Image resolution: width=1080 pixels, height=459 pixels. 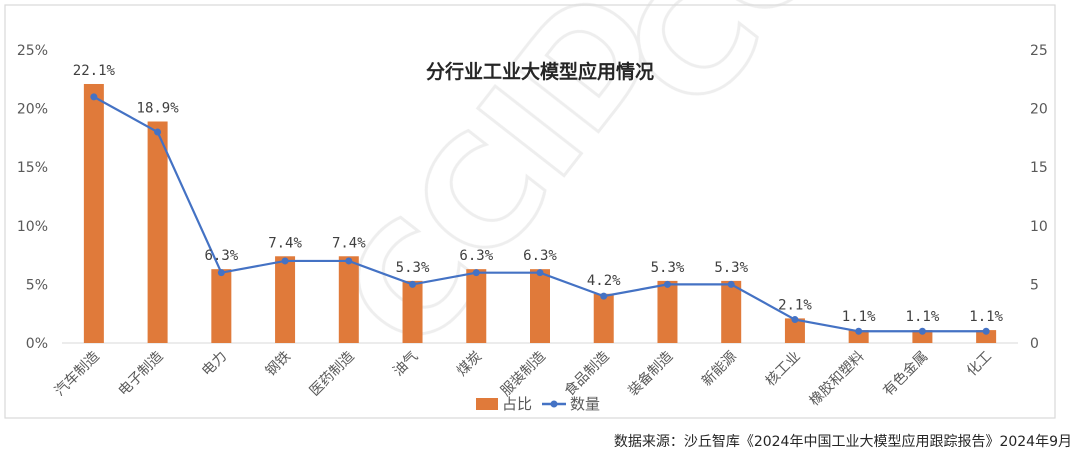 I want to click on right-axis: 0 5 10 15 20 25, so click(x=1039, y=197).